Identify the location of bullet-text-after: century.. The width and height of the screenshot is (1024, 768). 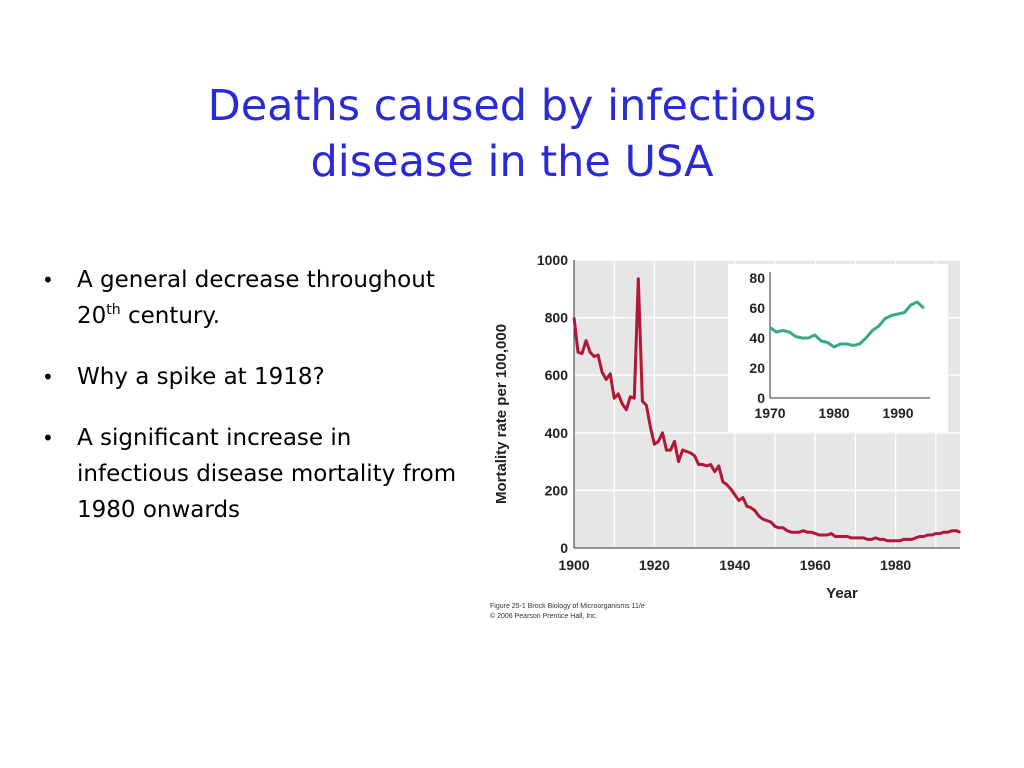
(170, 316).